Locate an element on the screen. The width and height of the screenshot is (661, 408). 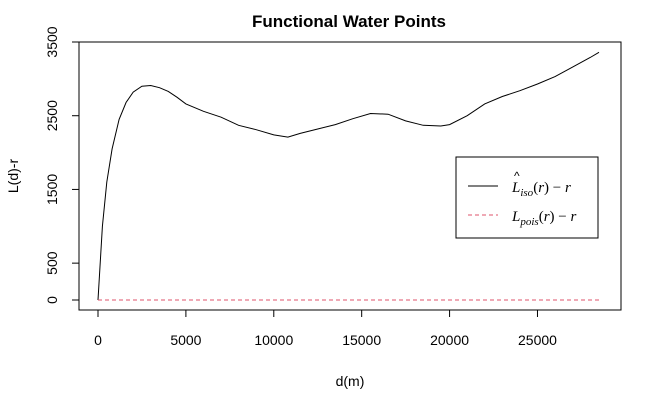
y-axis: 0 500 1500 2500 3500 is located at coordinates (62, 165).